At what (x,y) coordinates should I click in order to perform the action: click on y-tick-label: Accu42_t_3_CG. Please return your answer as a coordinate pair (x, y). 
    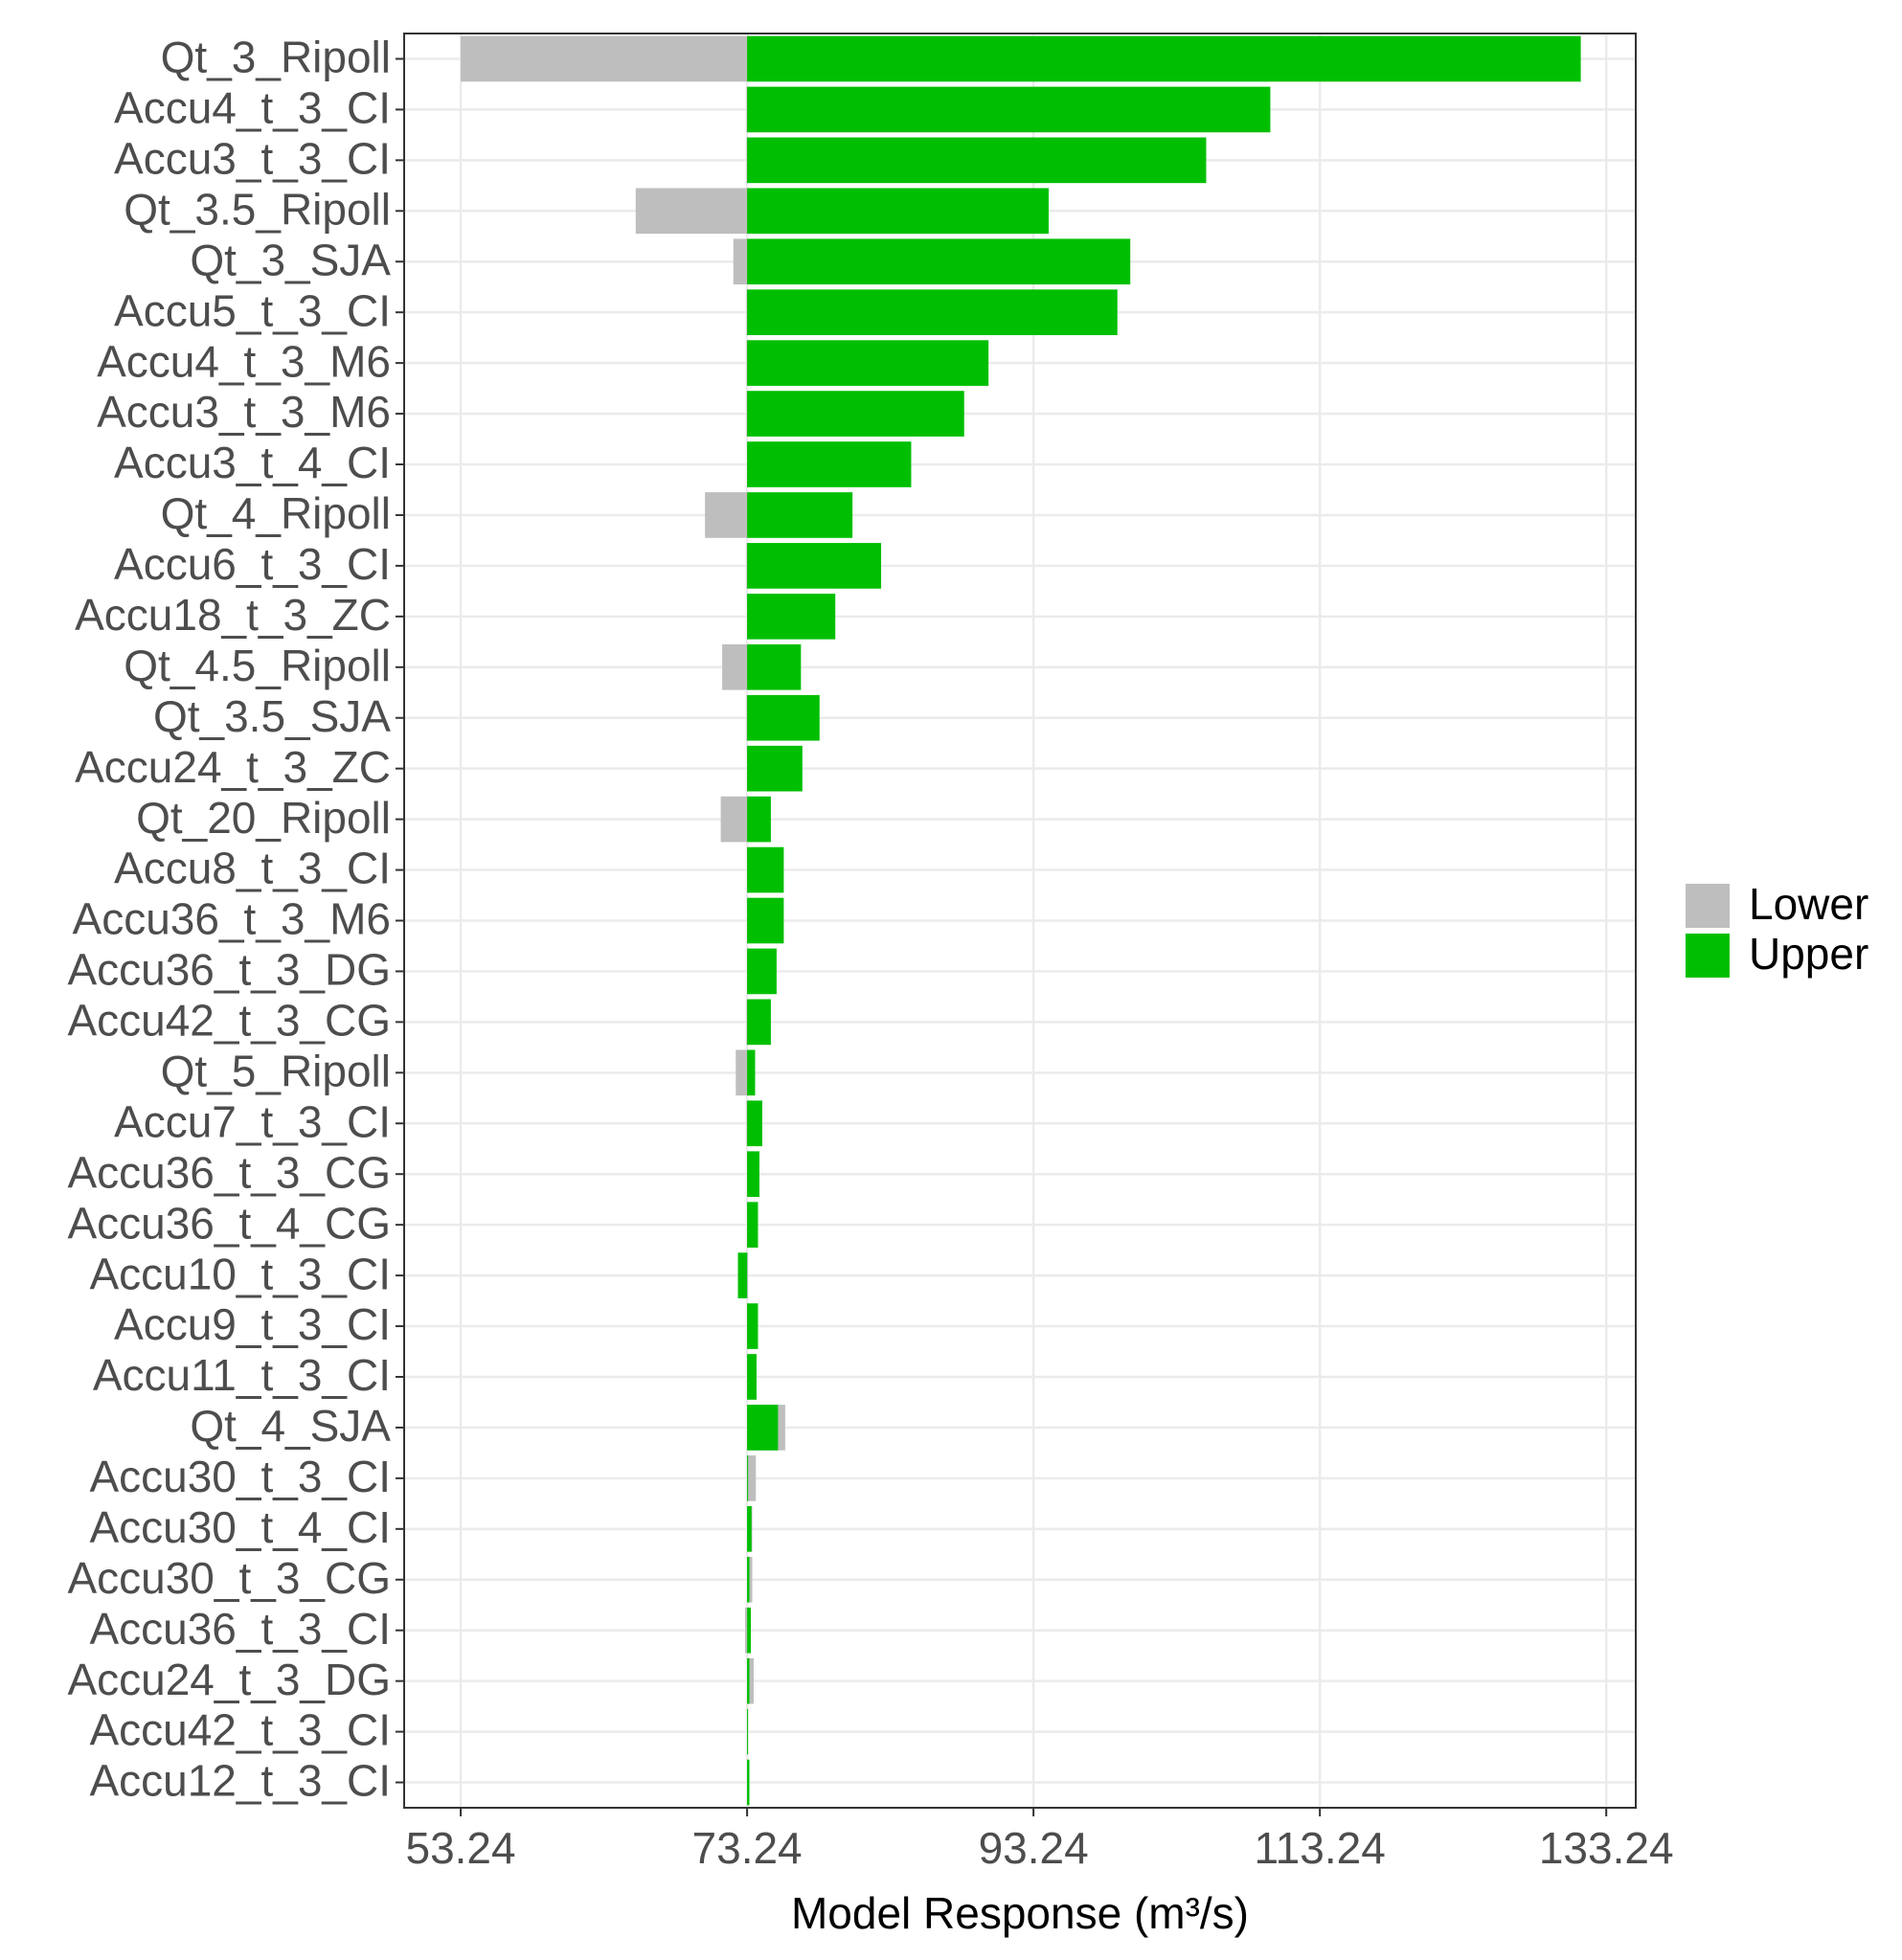
    Looking at the image, I should click on (229, 1021).